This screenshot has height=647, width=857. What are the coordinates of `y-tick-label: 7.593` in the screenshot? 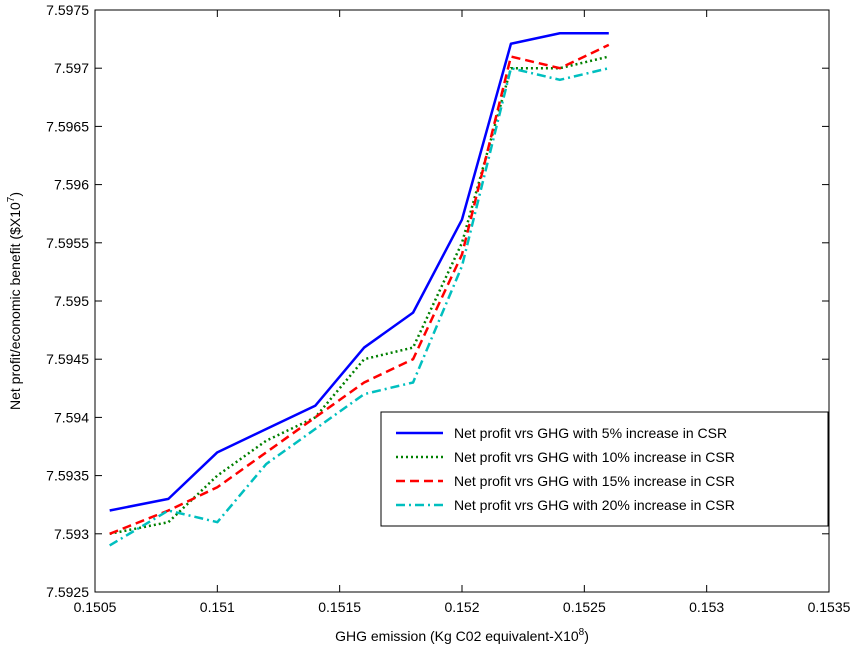 It's located at (71, 534).